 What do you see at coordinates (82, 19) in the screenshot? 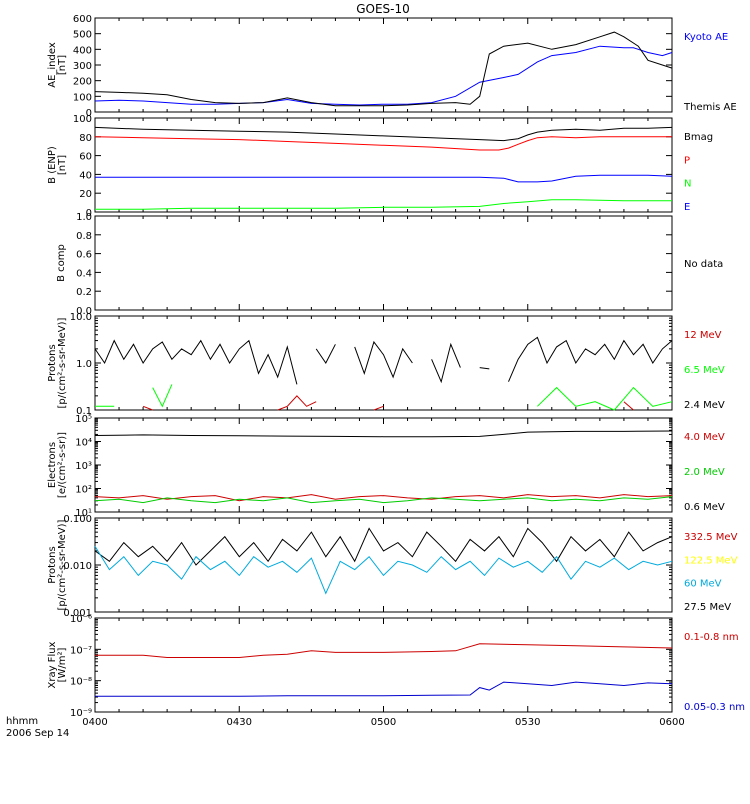
I see `y-tick-label: 600` at bounding box center [82, 19].